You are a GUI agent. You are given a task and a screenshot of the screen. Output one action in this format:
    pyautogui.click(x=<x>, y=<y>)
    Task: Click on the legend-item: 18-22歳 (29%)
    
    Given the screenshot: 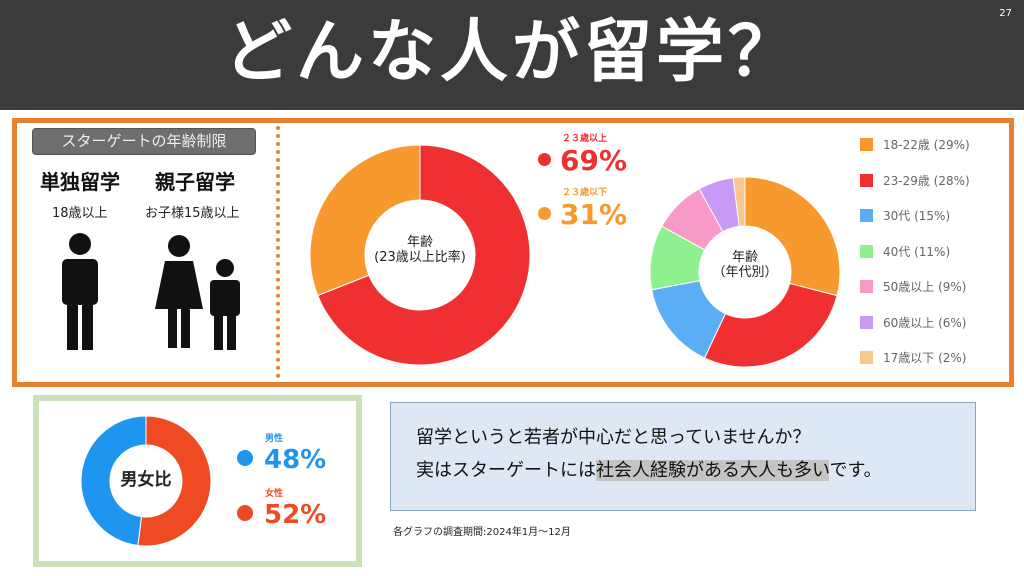 What is the action you would take?
    pyautogui.click(x=915, y=145)
    